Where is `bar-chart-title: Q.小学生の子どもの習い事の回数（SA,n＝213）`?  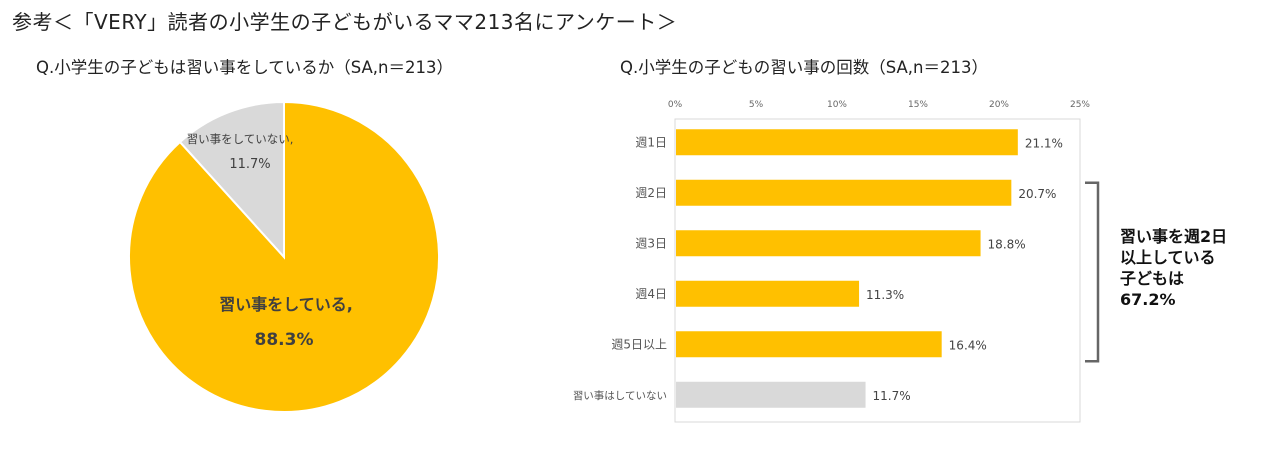 bar-chart-title: Q.小学生の子どもの習い事の回数（SA,n＝213） is located at coordinates (804, 67).